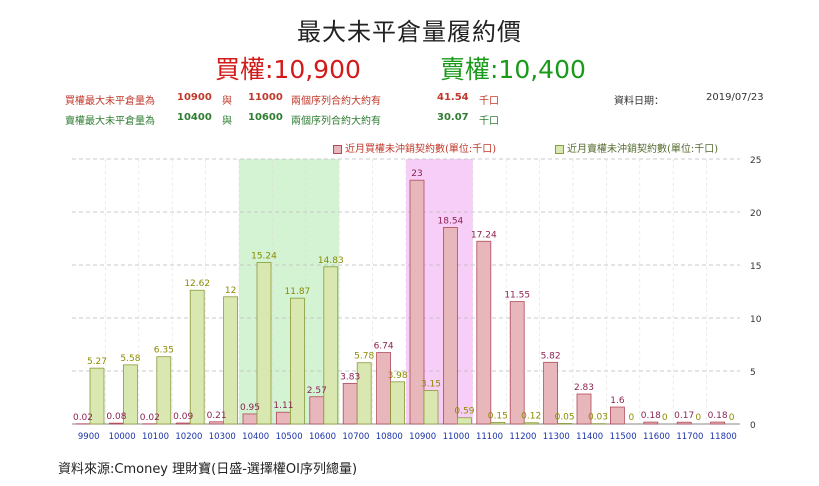 Image resolution: width=819 pixels, height=486 pixels. What do you see at coordinates (155, 437) in the screenshot?
I see `x-tick-label: 10100` at bounding box center [155, 437].